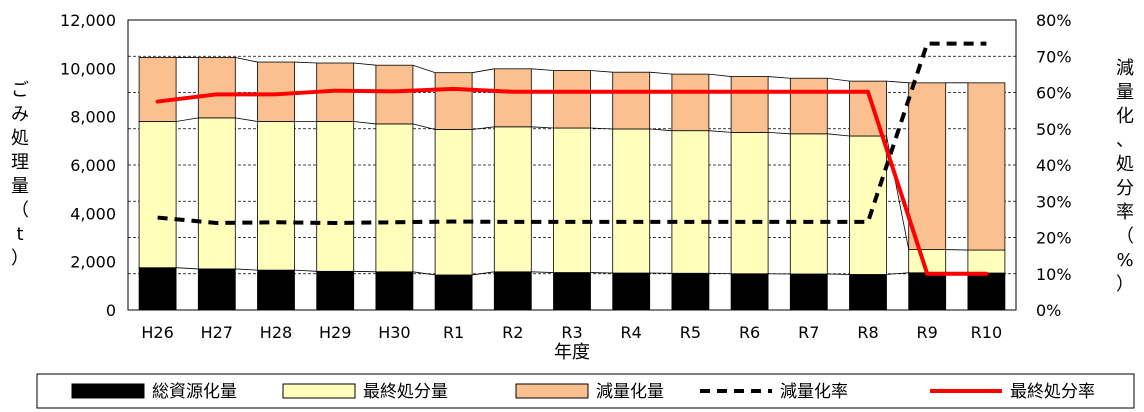 The width and height of the screenshot is (1144, 412). I want to click on right-axis-title-text: 減量化、処分率（%）, so click(1125, 176).